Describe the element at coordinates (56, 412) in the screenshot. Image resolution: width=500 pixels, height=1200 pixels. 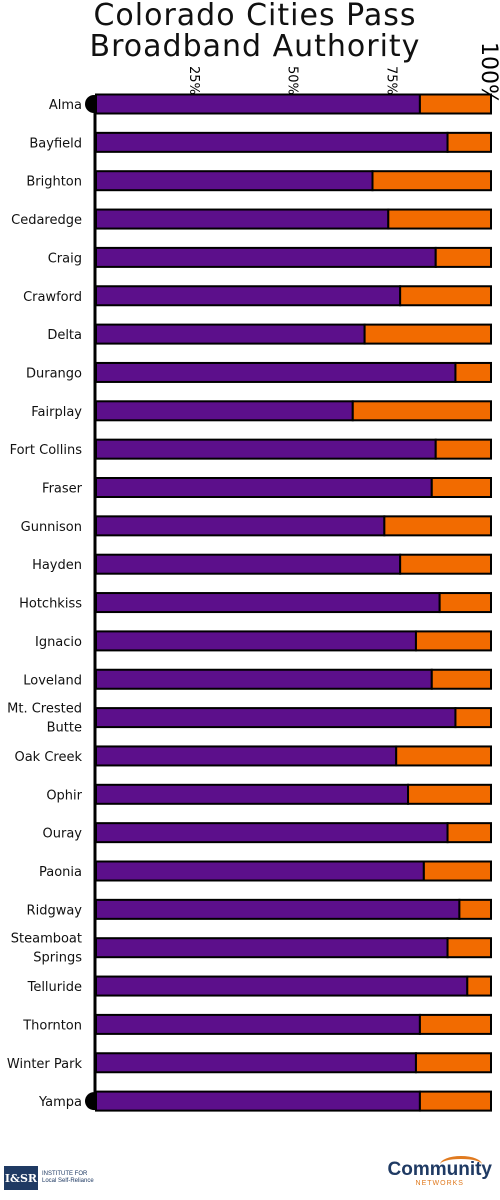
I see `category-label: Fairplay` at that location.